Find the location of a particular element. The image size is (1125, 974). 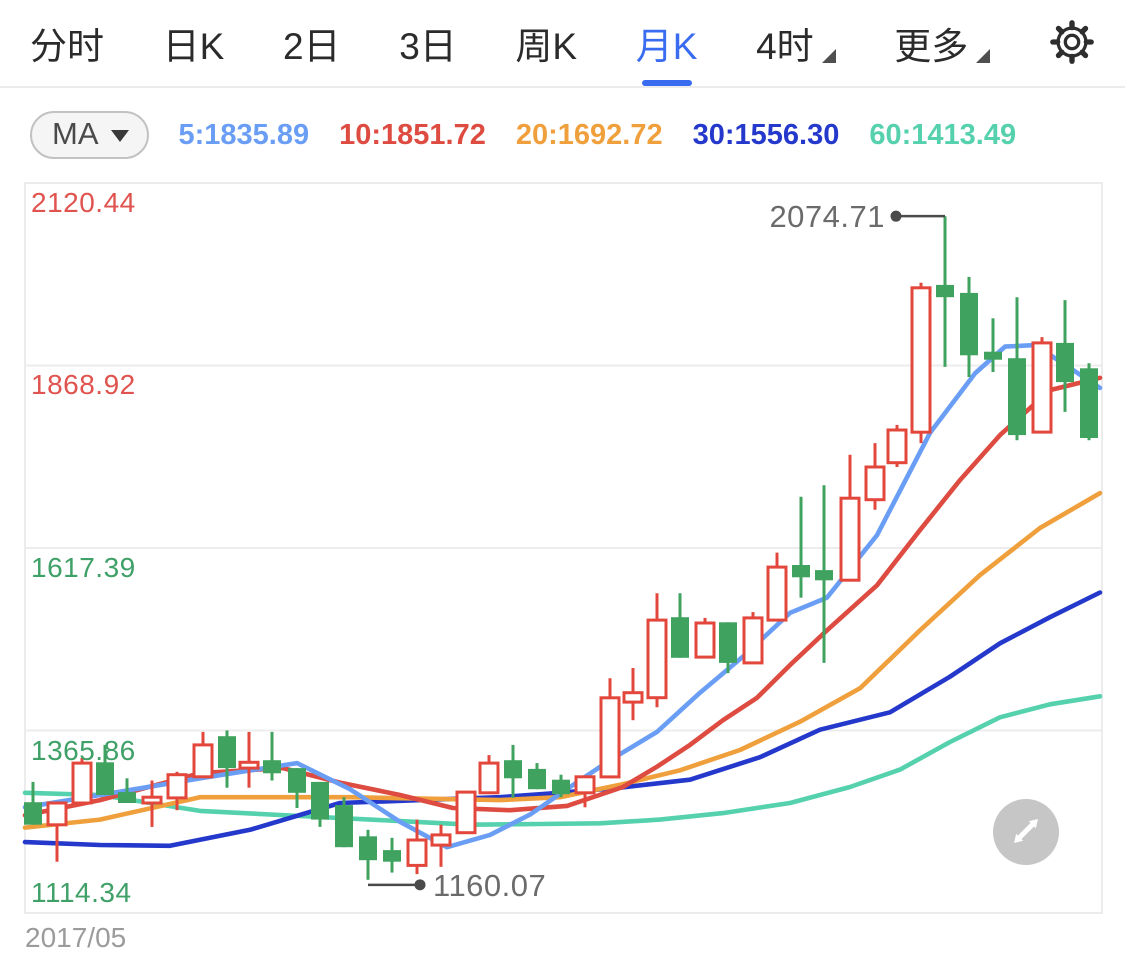

tab-label: 日K is located at coordinates (193, 46).